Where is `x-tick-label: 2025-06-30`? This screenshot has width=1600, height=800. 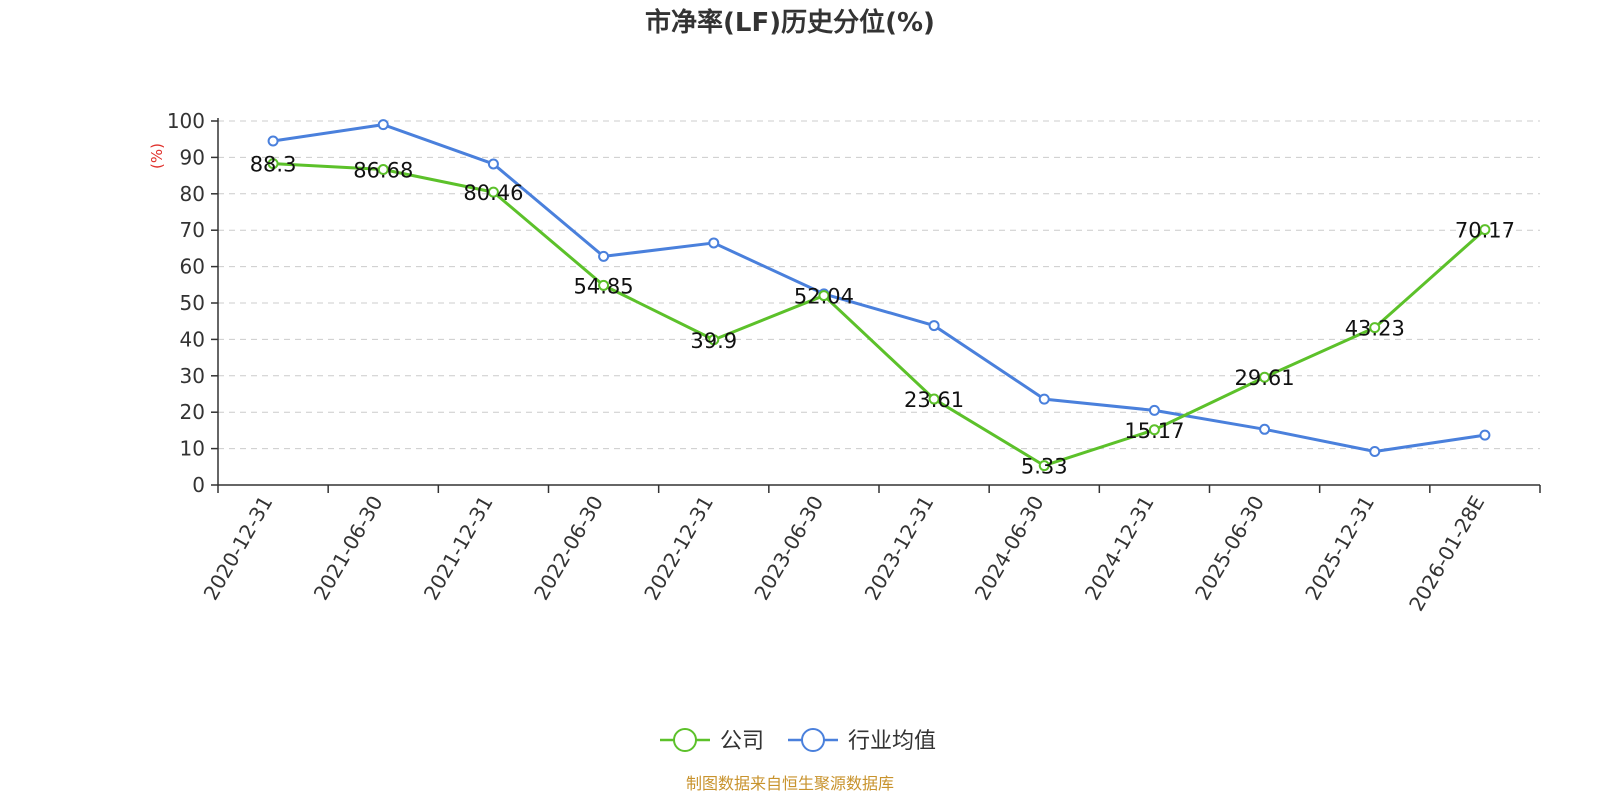 x-tick-label: 2025-06-30 is located at coordinates (1229, 548).